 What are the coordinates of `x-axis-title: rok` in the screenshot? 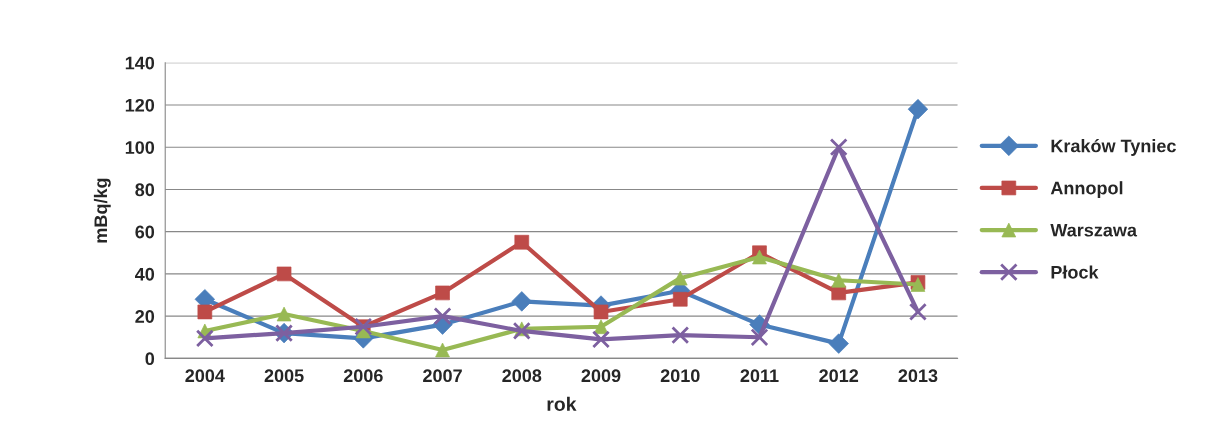 It's located at (562, 404).